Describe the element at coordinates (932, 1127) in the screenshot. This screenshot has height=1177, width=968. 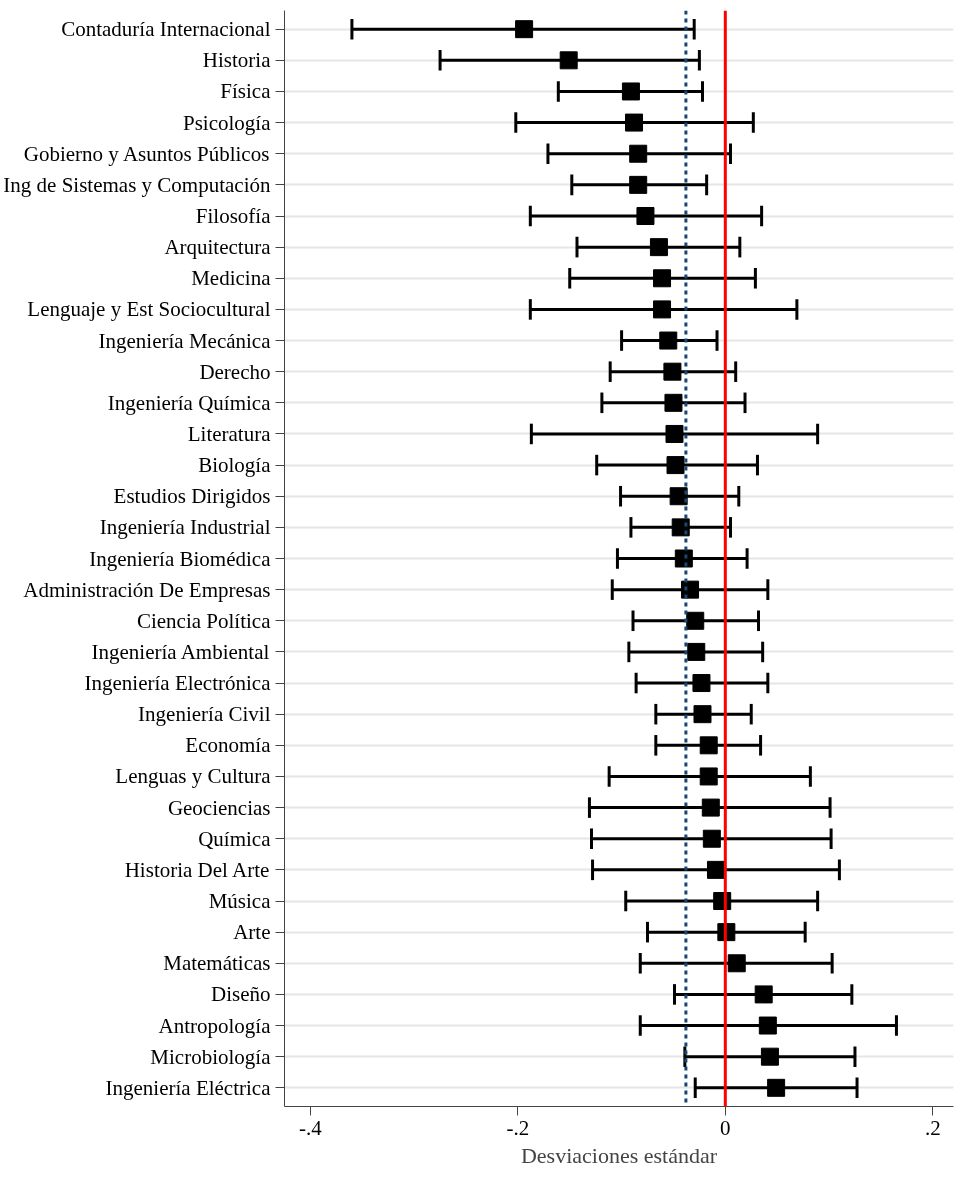
I see `x-tick-label: .2` at that location.